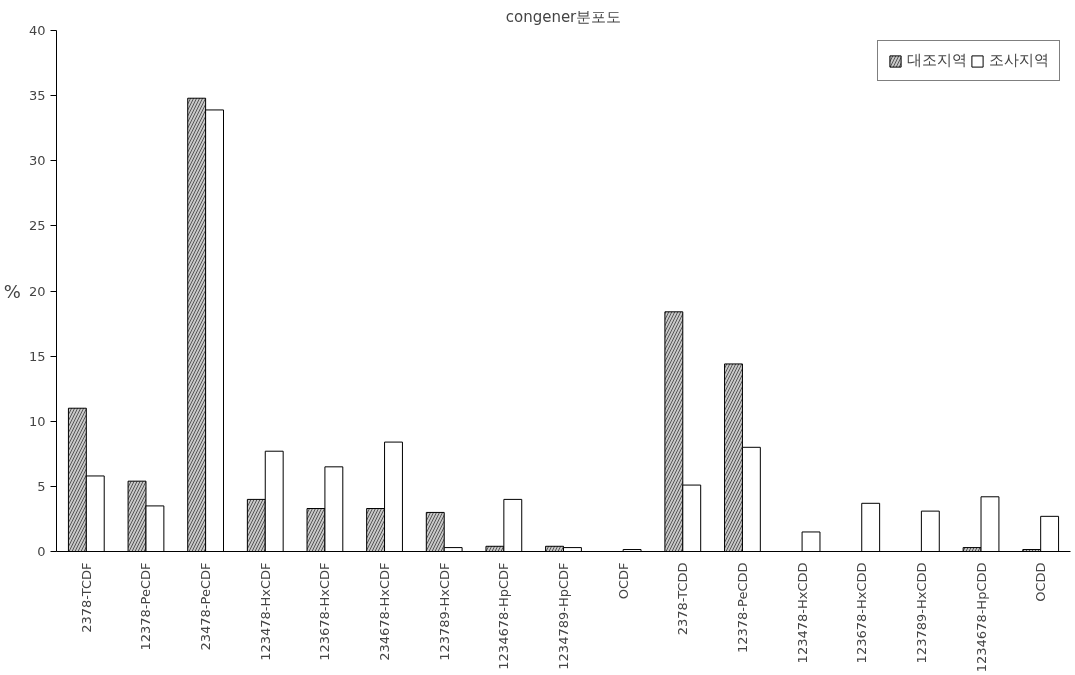 This screenshot has height=675, width=1075. I want to click on x-tick-label: 123478-HxCDD, so click(802, 613).